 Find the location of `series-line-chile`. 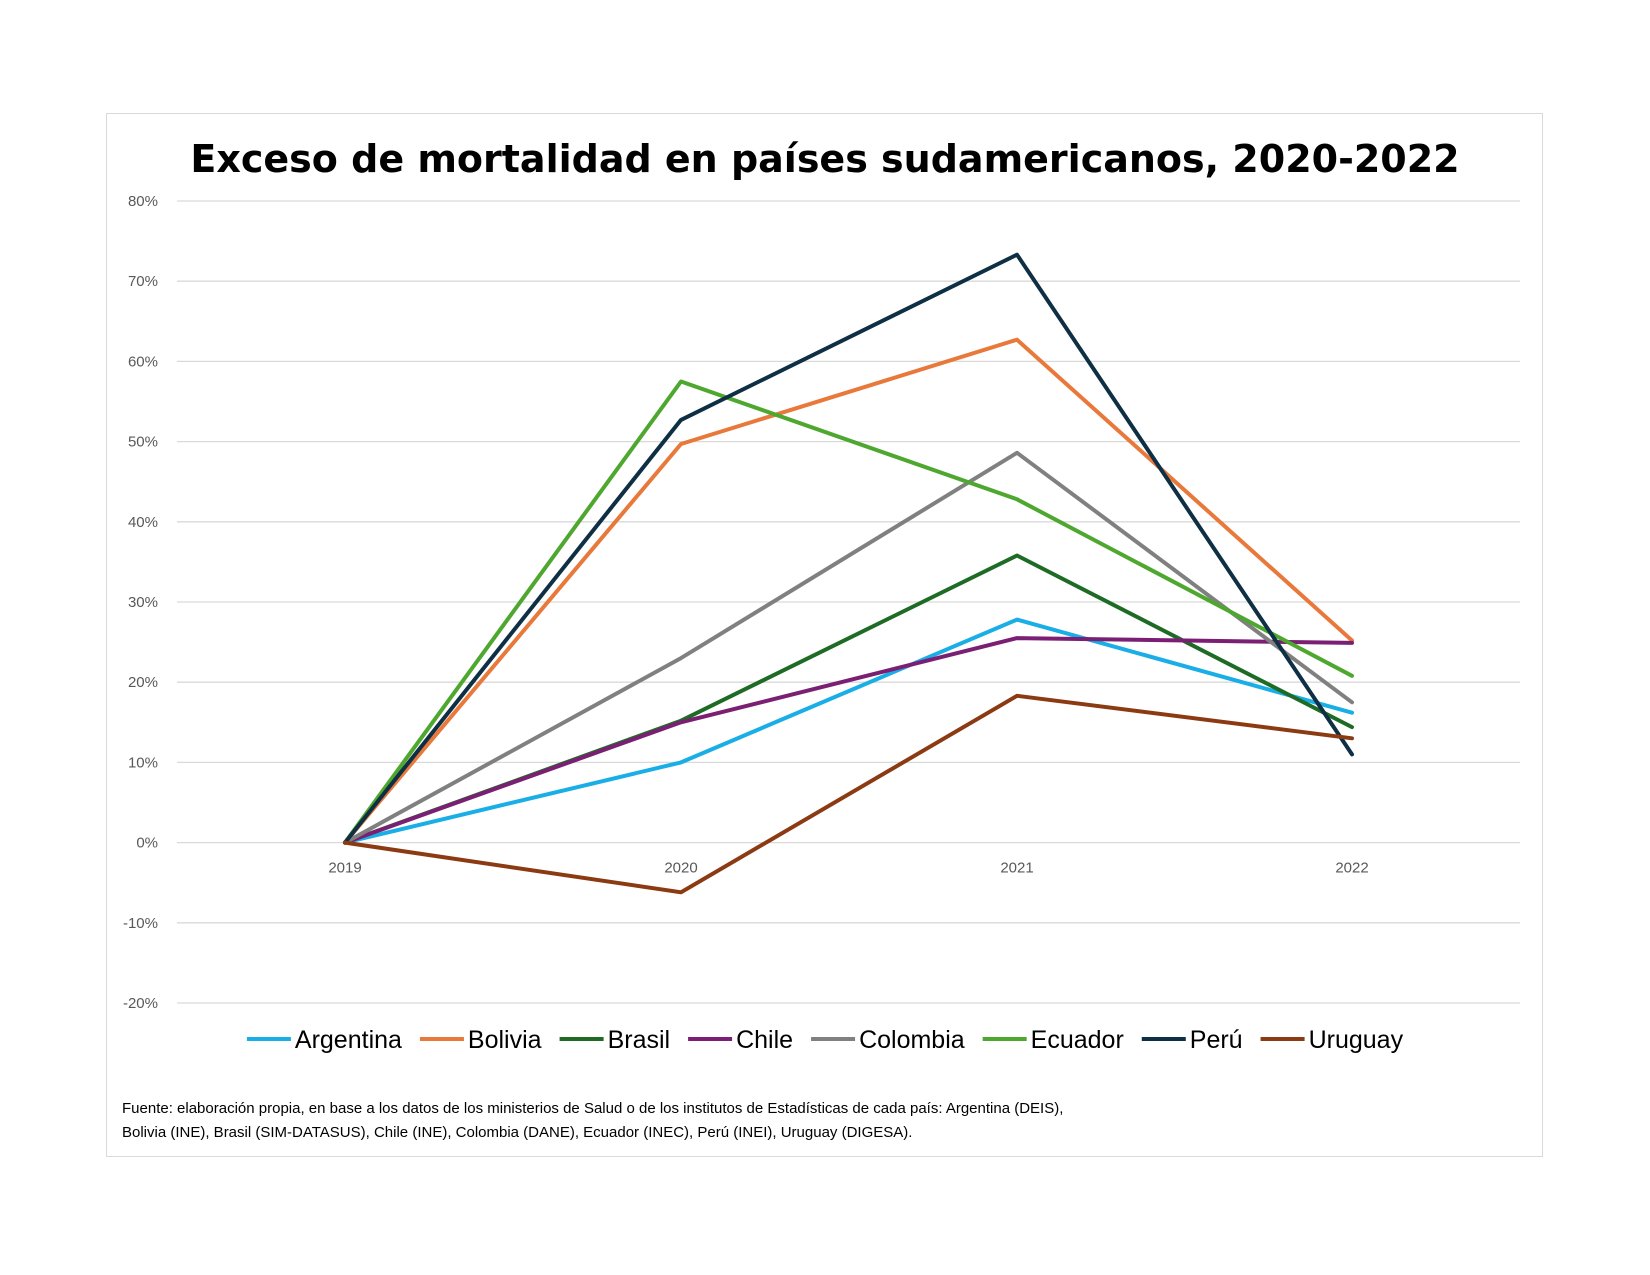

series-line-chile is located at coordinates (848, 740).